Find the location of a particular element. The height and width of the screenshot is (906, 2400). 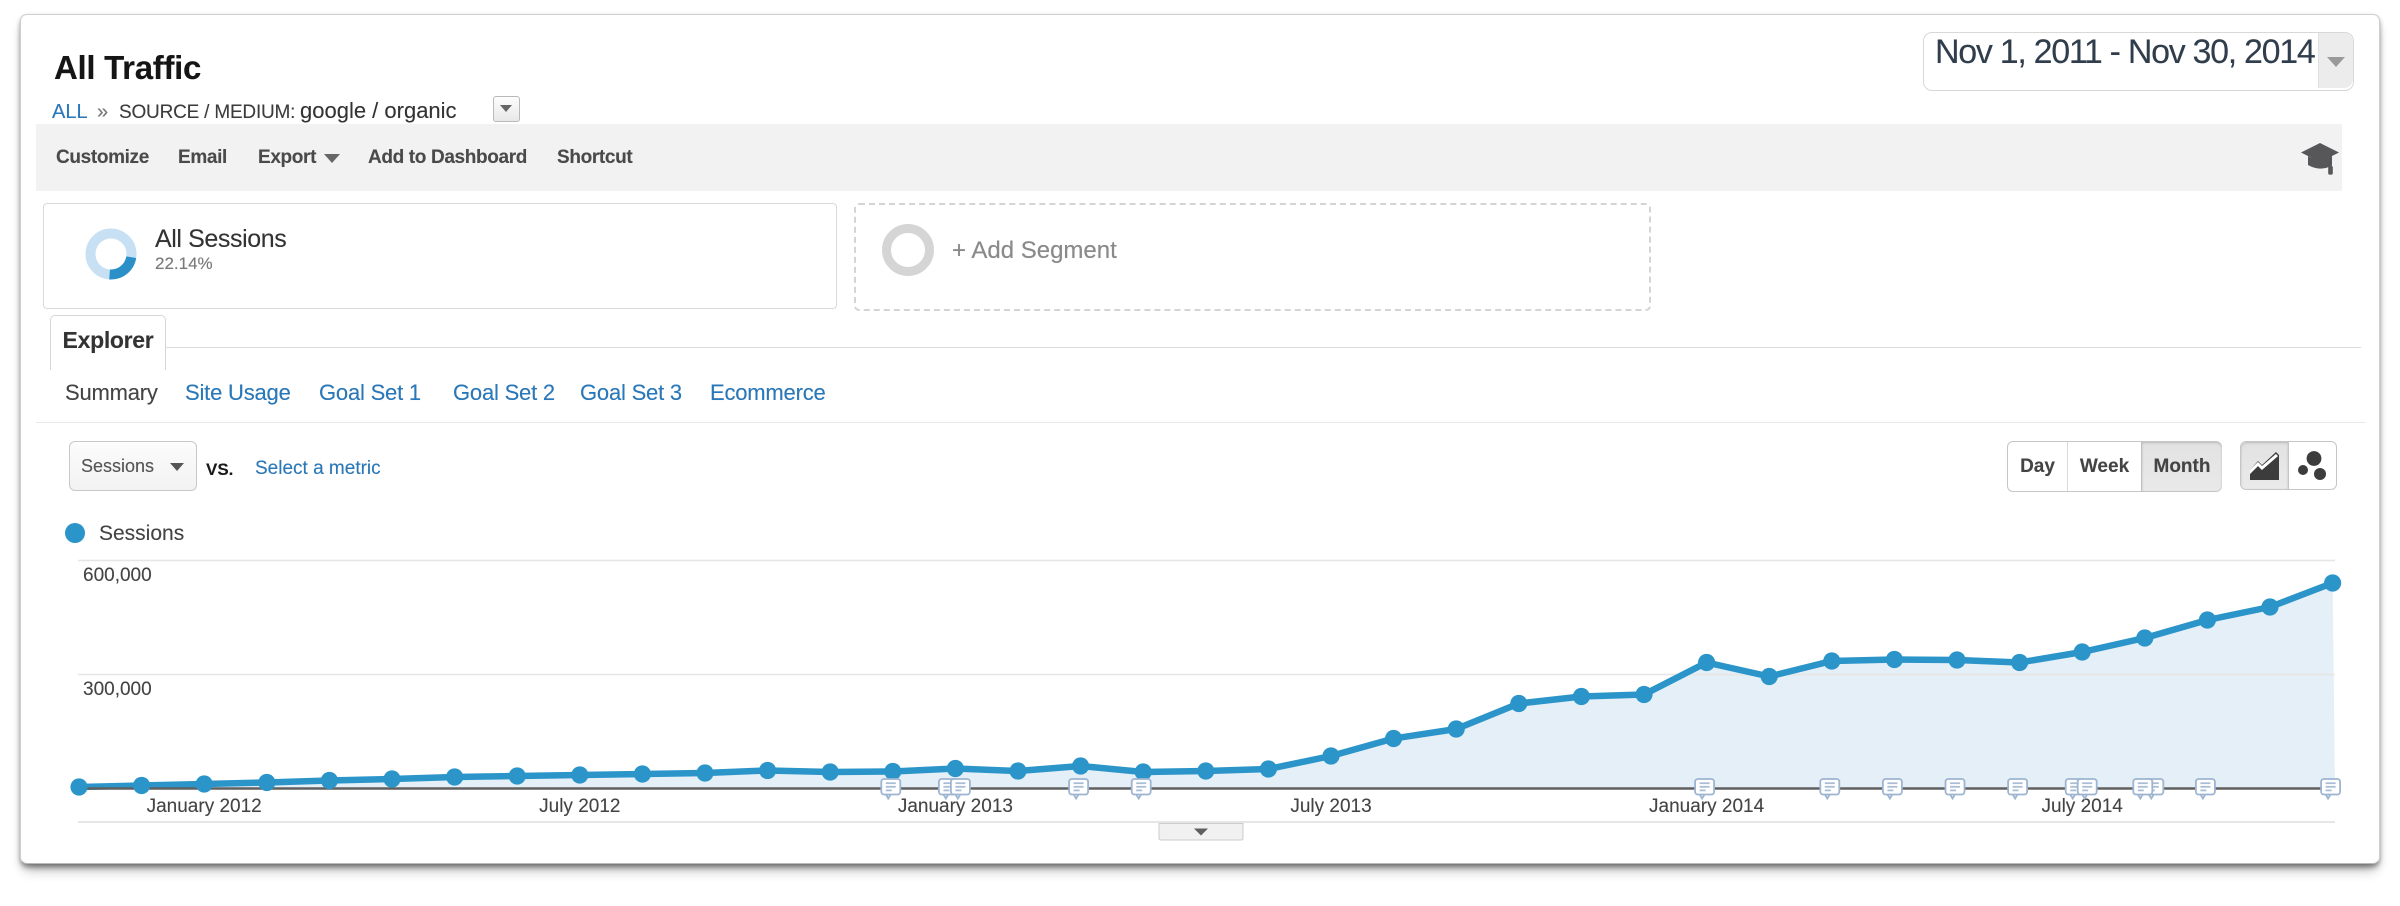

svg-text: July 2012 is located at coordinates (579, 806).